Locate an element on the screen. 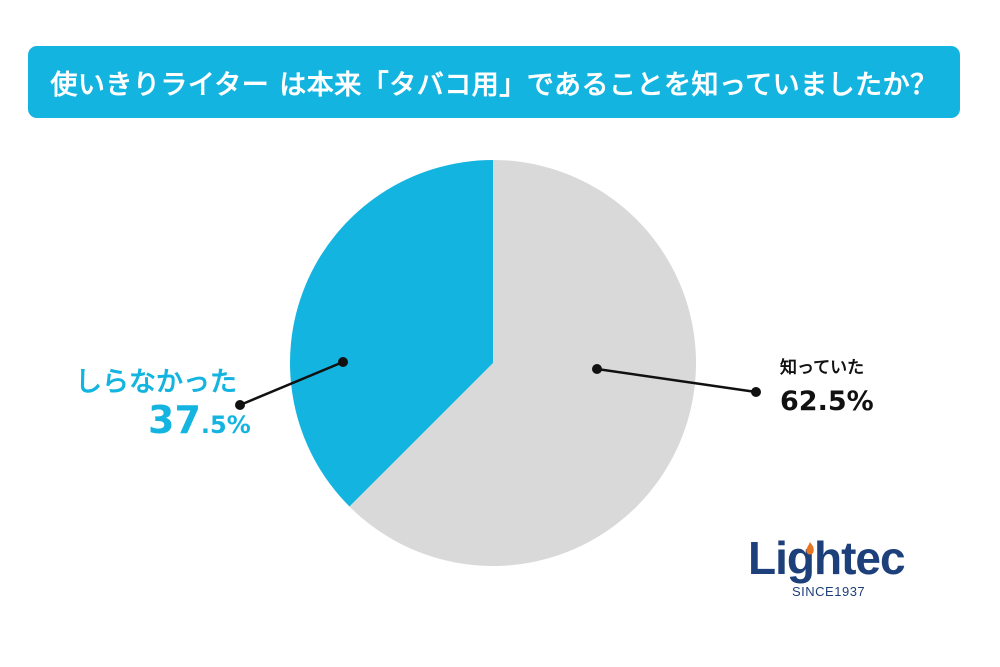  title-banner: 使いきりライター は本来「タバコ用」であることを知っていましたか？ is located at coordinates (494, 82).